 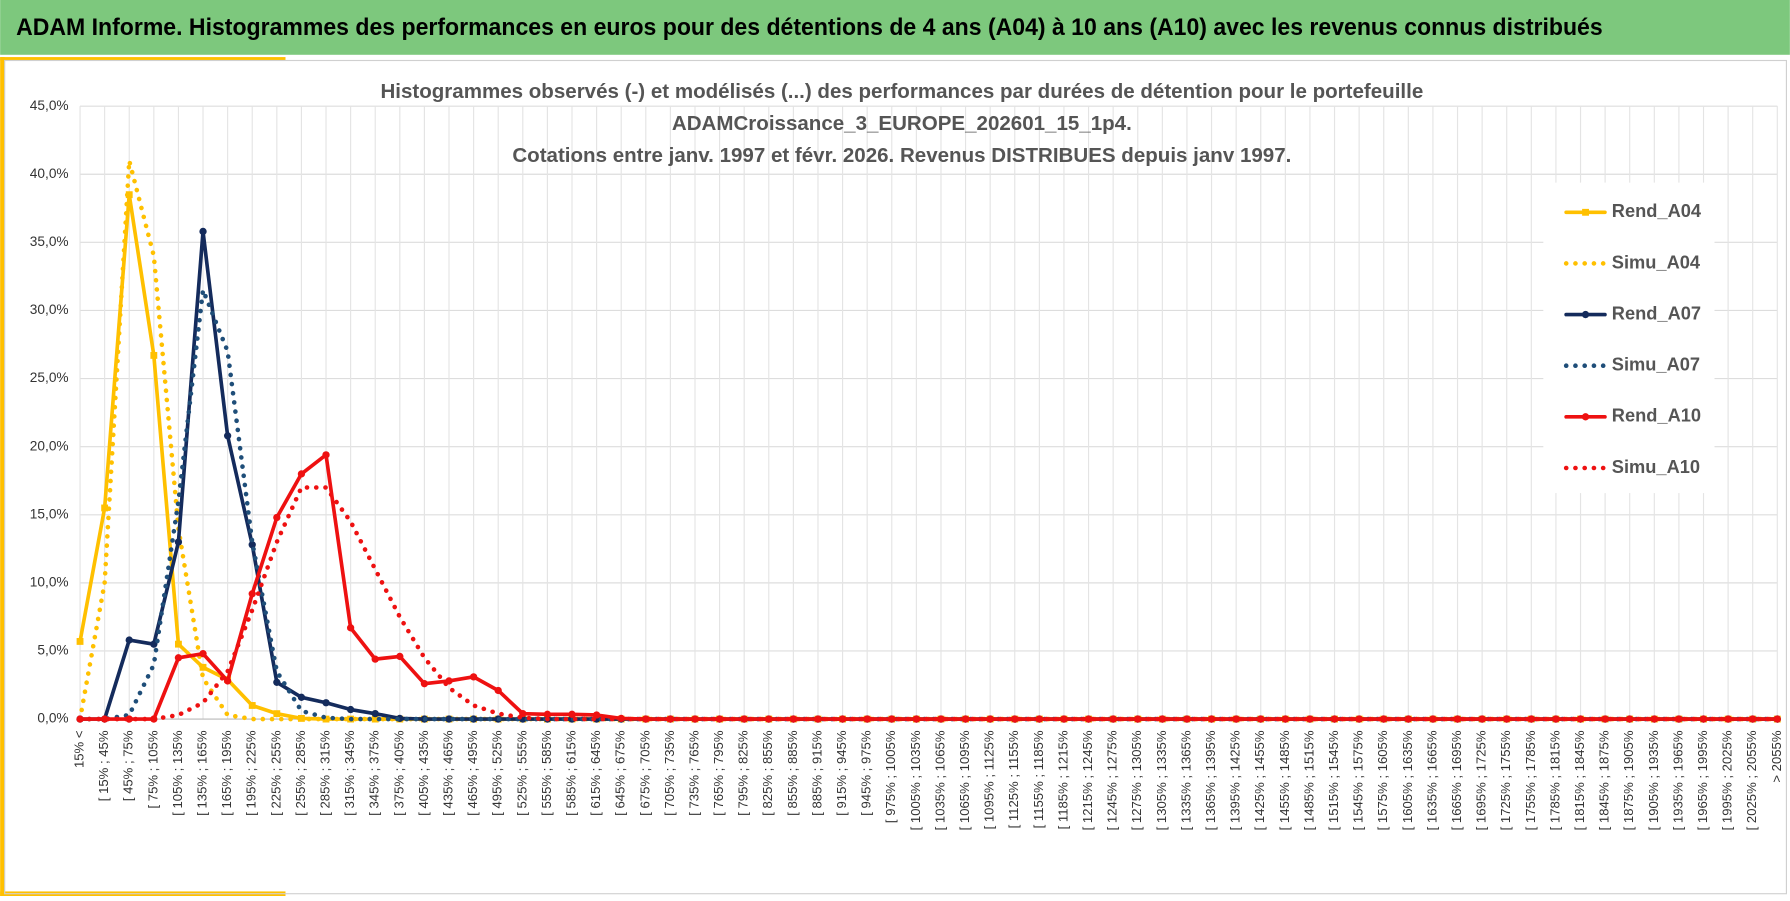 What do you see at coordinates (570, 773) in the screenshot?
I see `x-tick-label: [ 585% ; 615%` at bounding box center [570, 773].